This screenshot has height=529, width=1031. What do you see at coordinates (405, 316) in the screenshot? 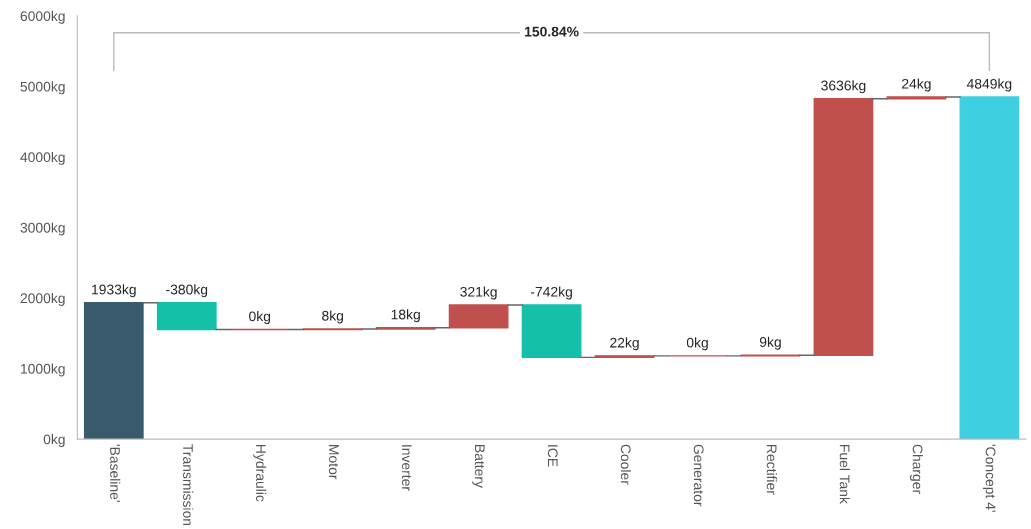
I see `data-label: 18kg` at bounding box center [405, 316].